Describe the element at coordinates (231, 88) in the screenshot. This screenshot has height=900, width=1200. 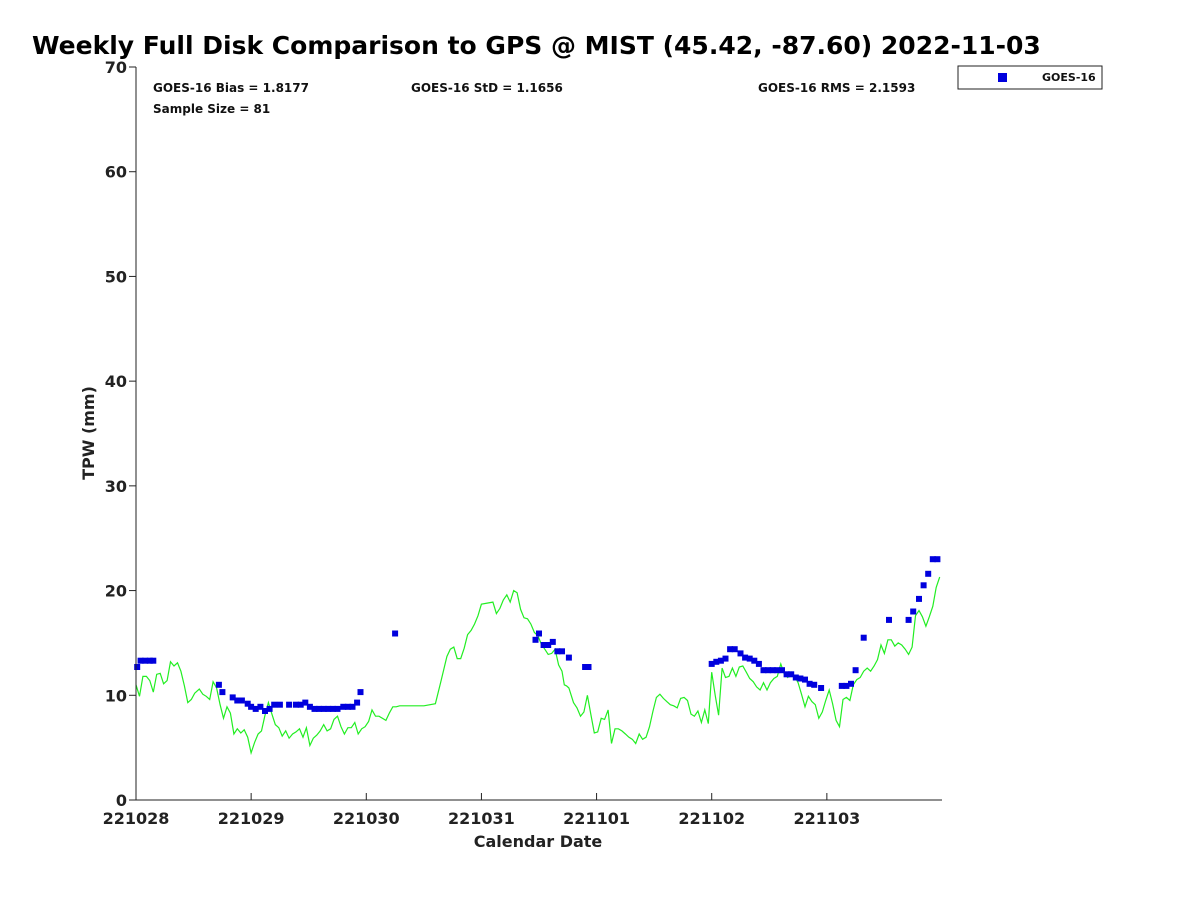
I see `stat-bias: GOES-16 Bias = 1.8177` at that location.